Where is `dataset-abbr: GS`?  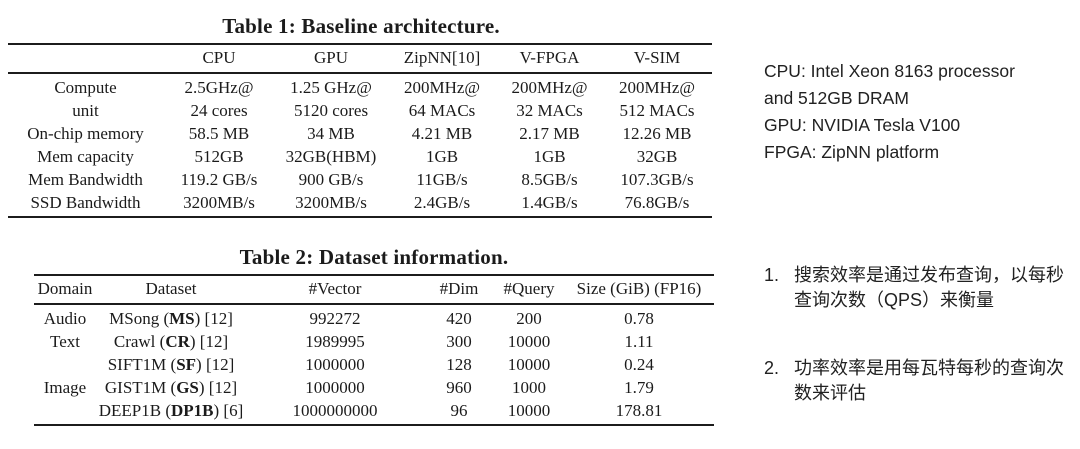 dataset-abbr: GS is located at coordinates (187, 387).